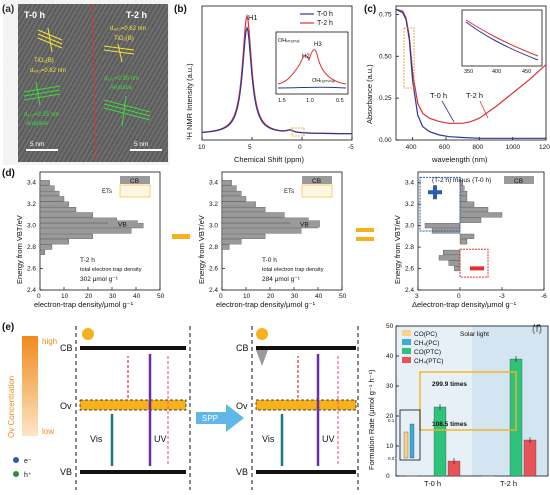 This screenshot has height=495, width=550. I want to click on uv-inset, so click(502, 38).